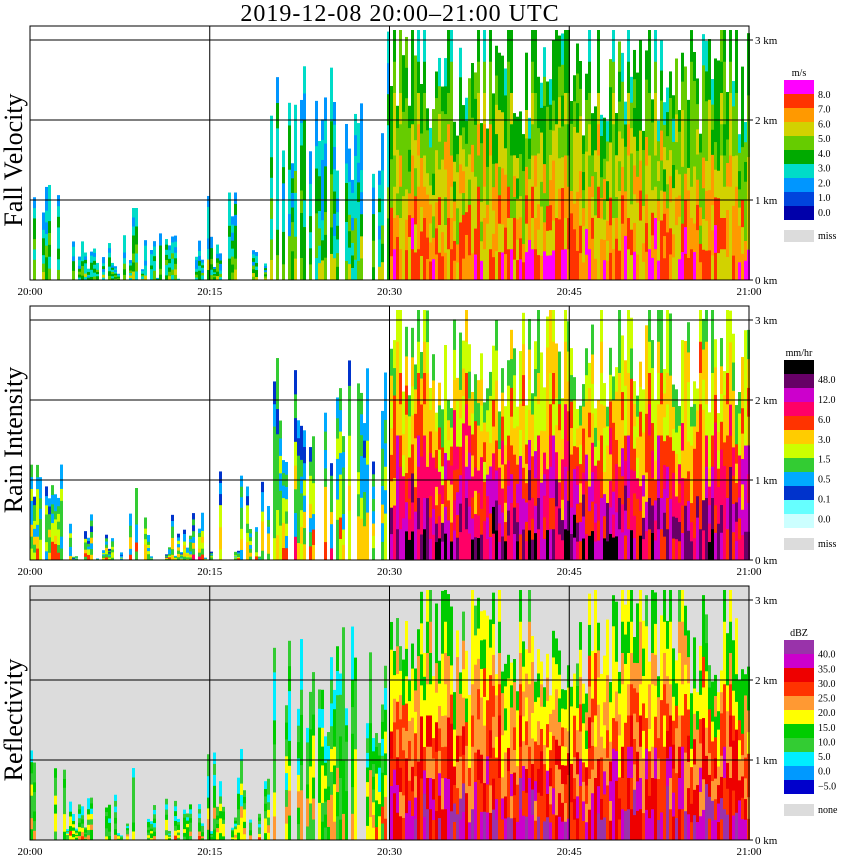 This screenshot has width=850, height=868. Describe the element at coordinates (824, 110) in the screenshot. I see `colorbar-level: 7.0` at that location.